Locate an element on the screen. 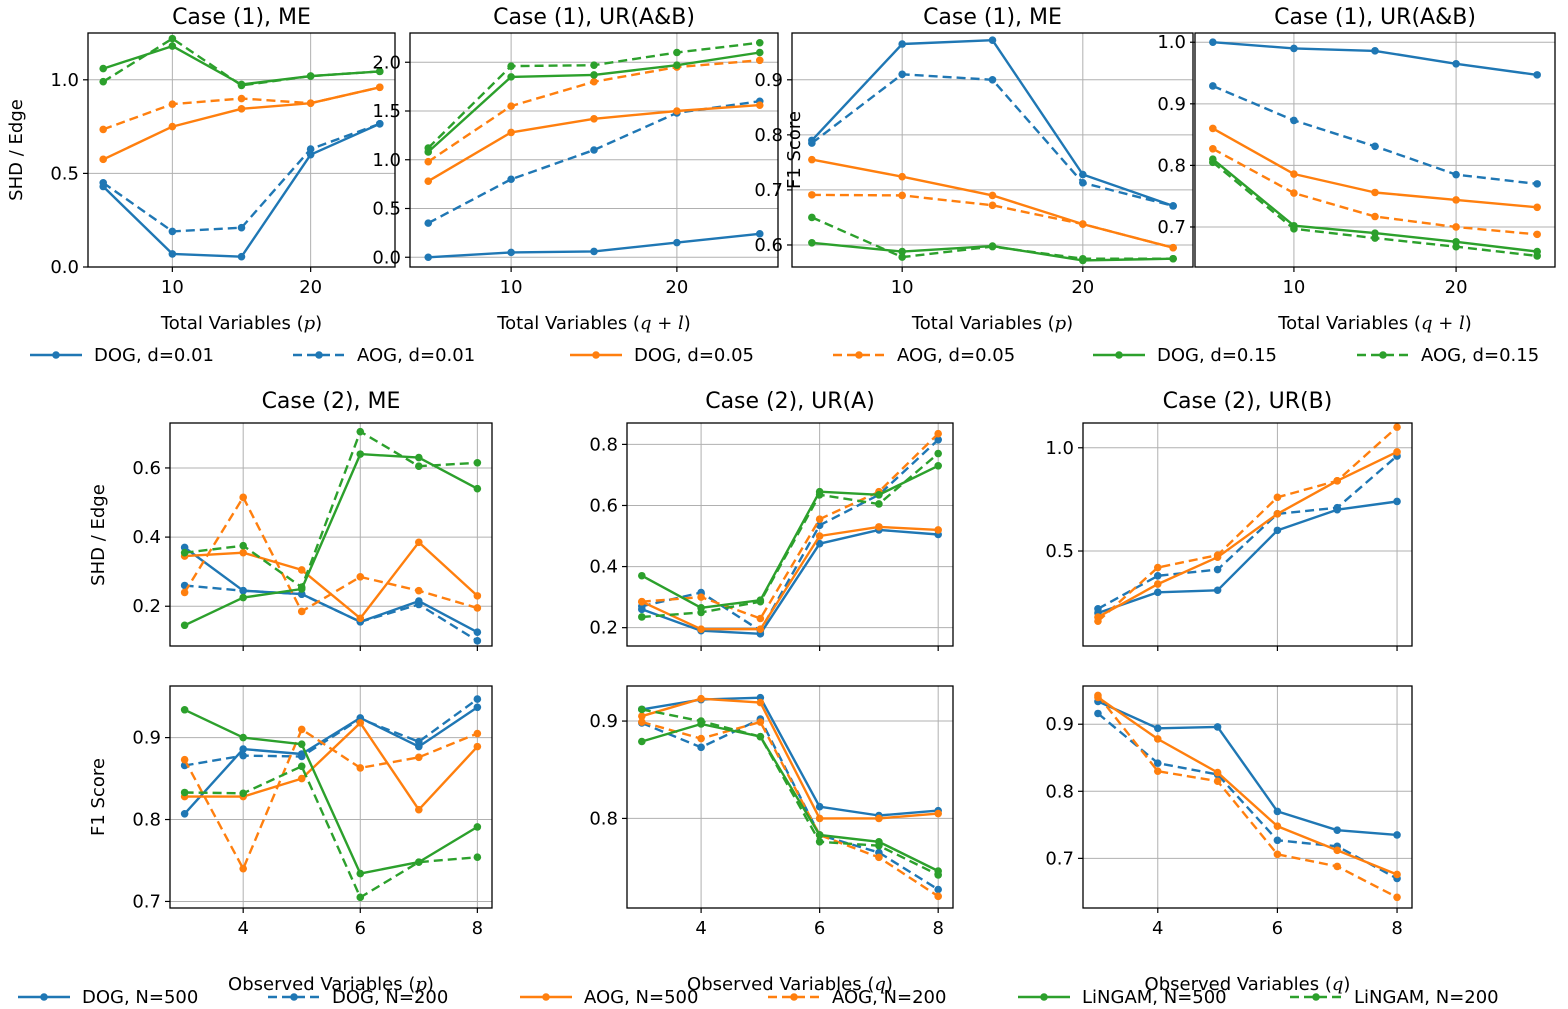 The width and height of the screenshot is (1568, 1009). legend-item: DOG, N=500 is located at coordinates (108, 997).